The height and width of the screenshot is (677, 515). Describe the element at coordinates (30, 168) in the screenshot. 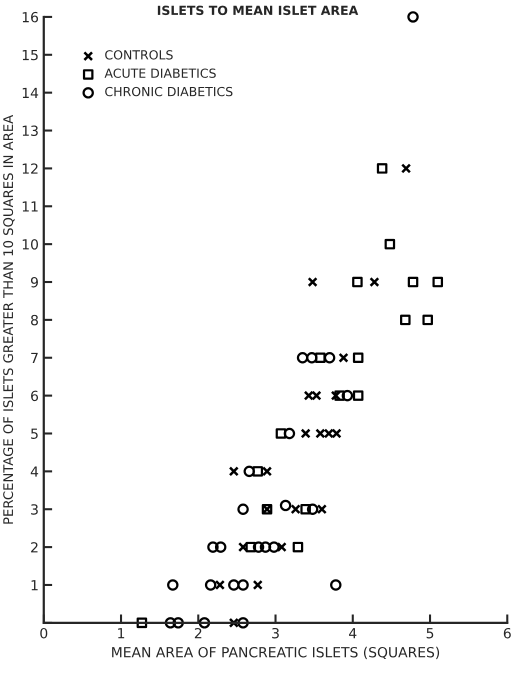

I see `y-tick-label: 12` at that location.